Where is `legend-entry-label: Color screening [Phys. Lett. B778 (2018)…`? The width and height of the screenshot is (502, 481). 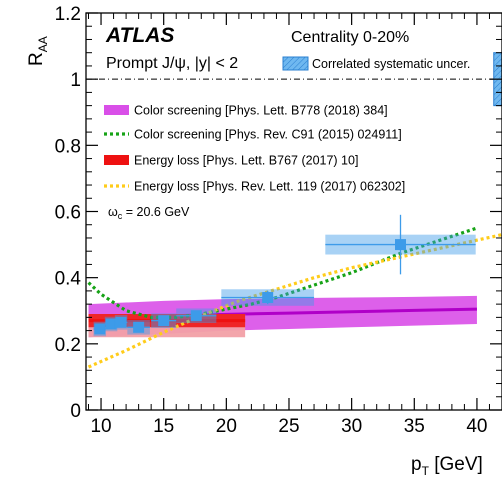 legend-entry-label: Color screening [Phys. Lett. B778 (2018)… is located at coordinates (261, 111).